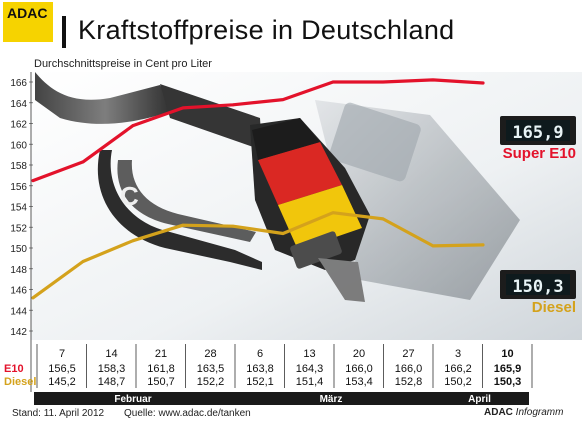  Describe the element at coordinates (18, 291) in the screenshot. I see `y-tick-label: 146` at that location.